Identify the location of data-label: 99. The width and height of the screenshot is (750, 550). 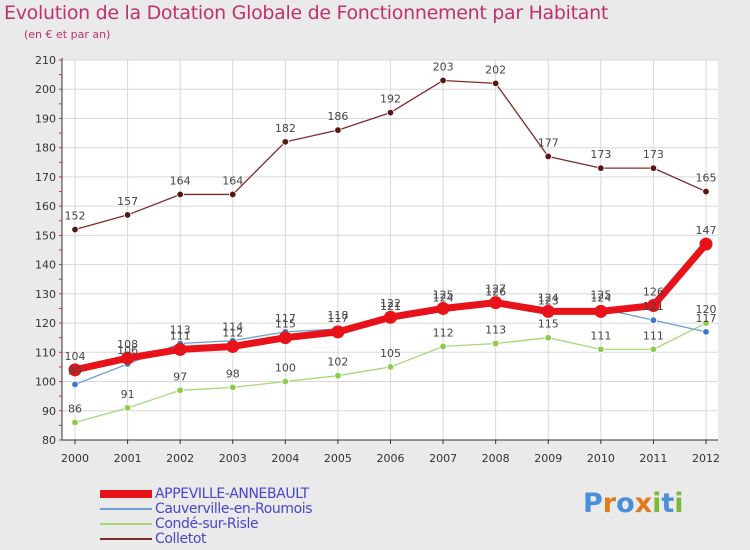
(75, 370).